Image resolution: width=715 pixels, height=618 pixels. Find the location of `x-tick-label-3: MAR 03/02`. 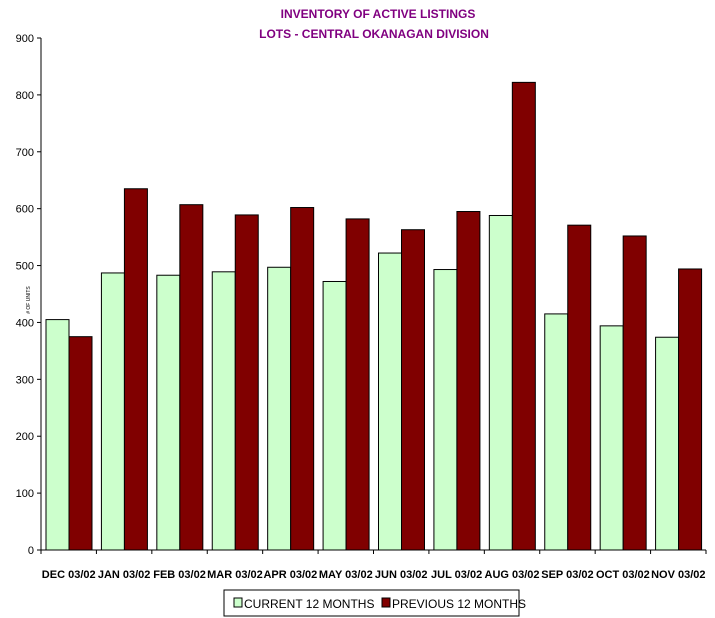

x-tick-label-3: MAR 03/02 is located at coordinates (235, 575).